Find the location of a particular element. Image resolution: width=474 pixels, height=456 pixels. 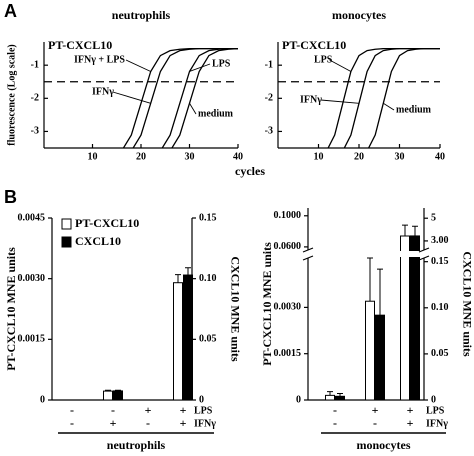

y-tick-label: 0.0030 is located at coordinates (288, 307).